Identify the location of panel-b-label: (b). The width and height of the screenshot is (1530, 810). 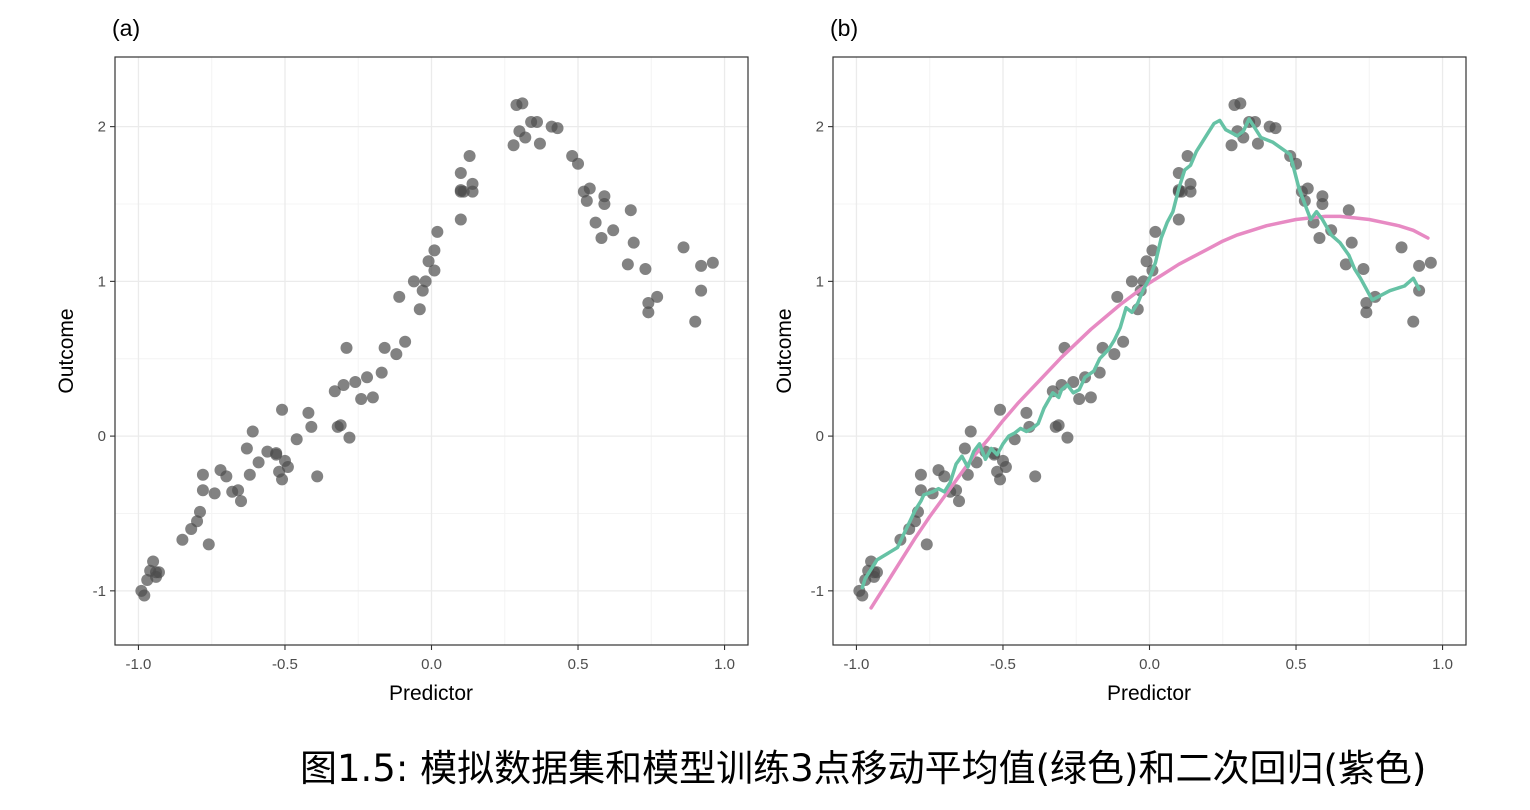
(844, 28).